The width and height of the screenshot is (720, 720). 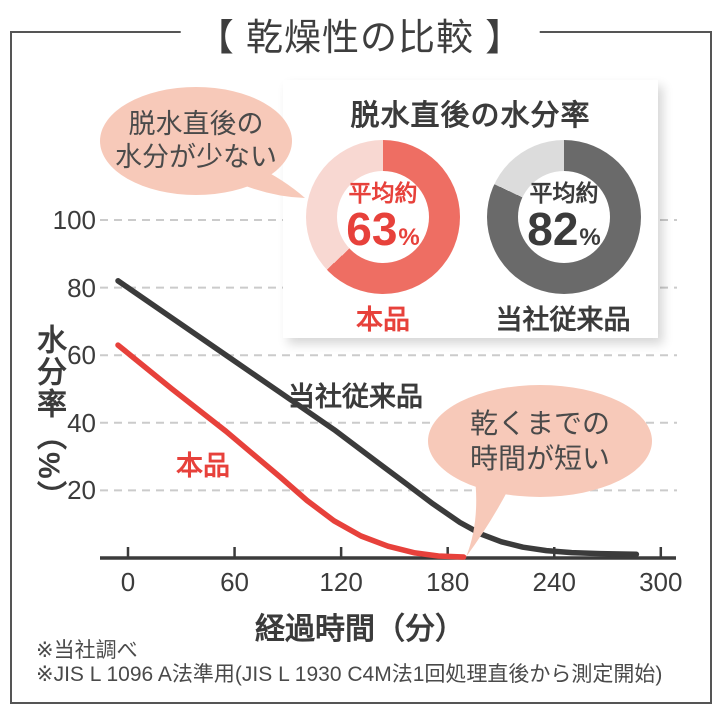 What do you see at coordinates (661, 582) in the screenshot?
I see `x-tick-label-300: 300` at bounding box center [661, 582].